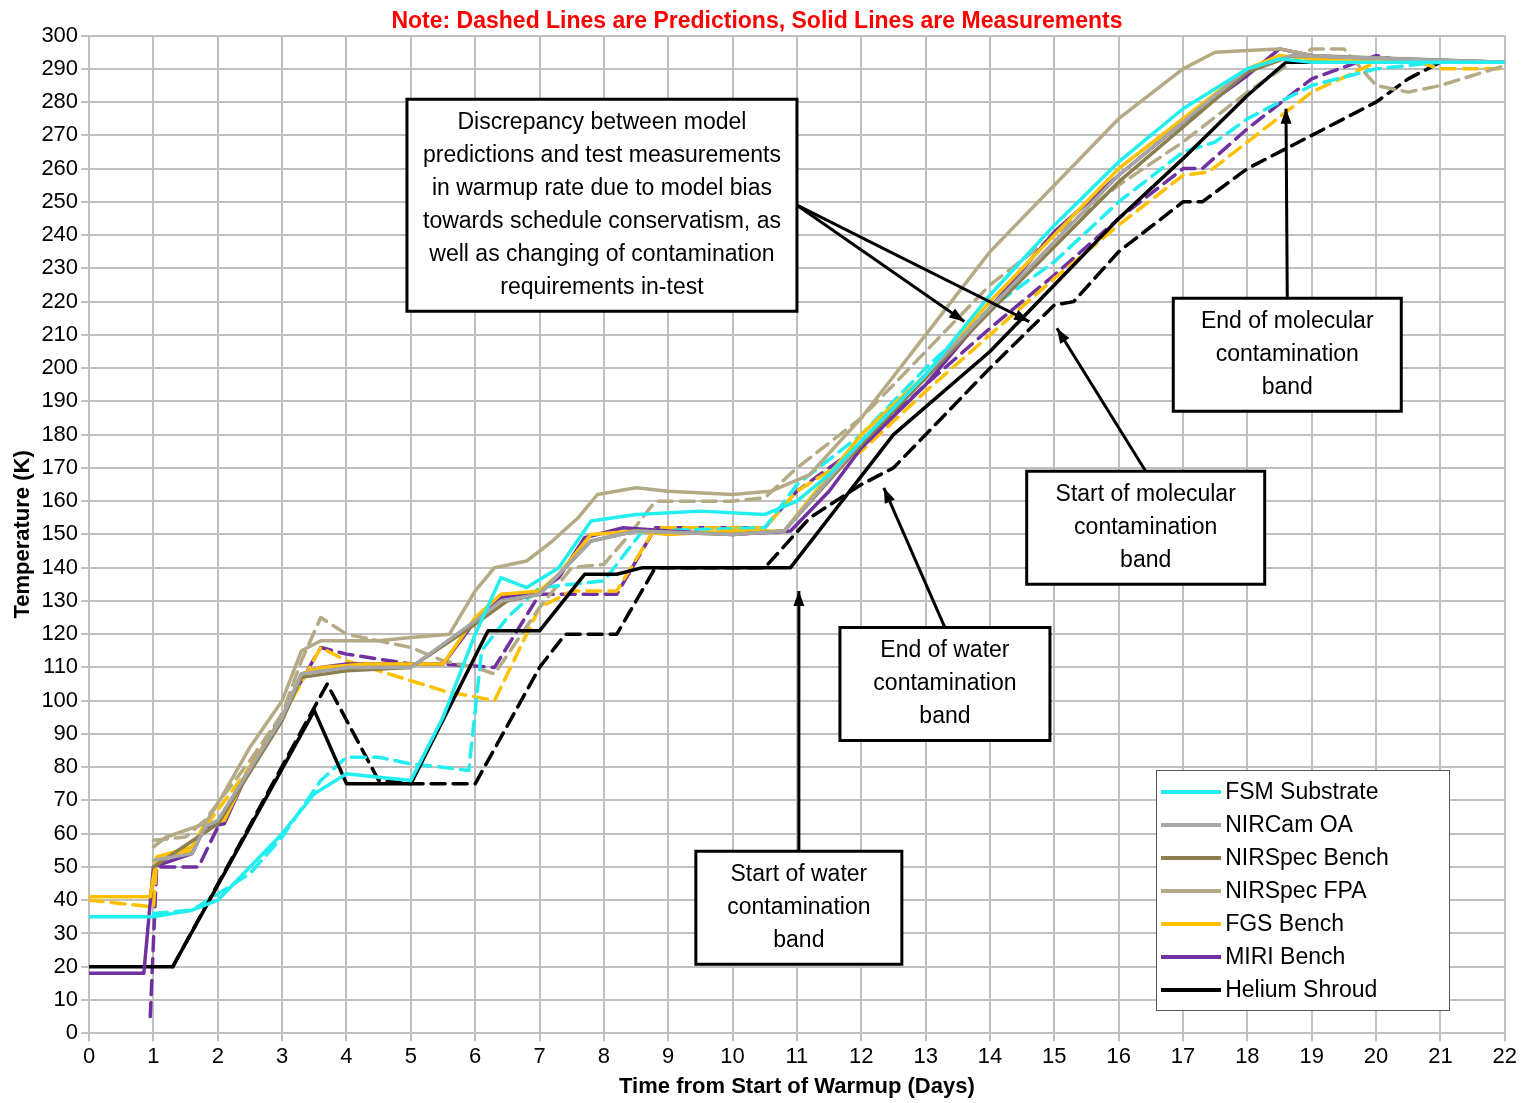 Image resolution: width=1528 pixels, height=1103 pixels. Describe the element at coordinates (61, 666) in the screenshot. I see `y-tick-label: 110` at that location.